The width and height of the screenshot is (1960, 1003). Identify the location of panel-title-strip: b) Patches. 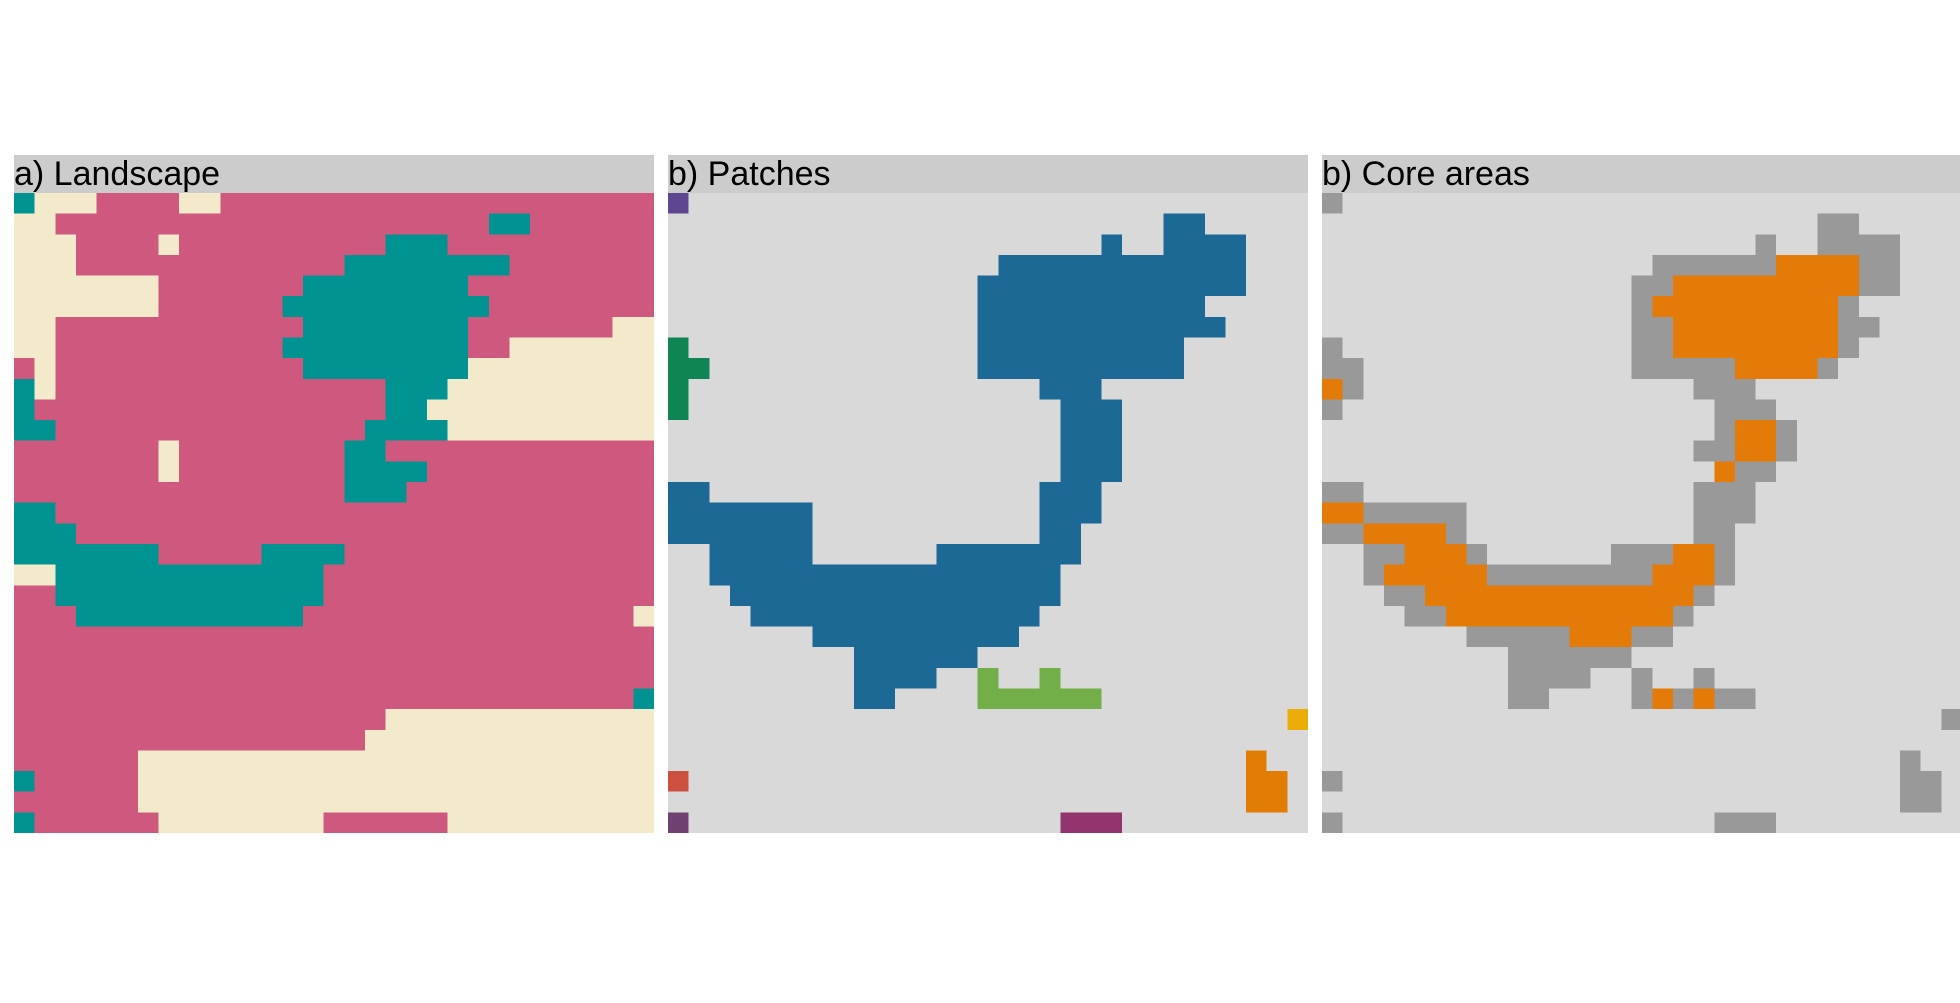
(988, 174).